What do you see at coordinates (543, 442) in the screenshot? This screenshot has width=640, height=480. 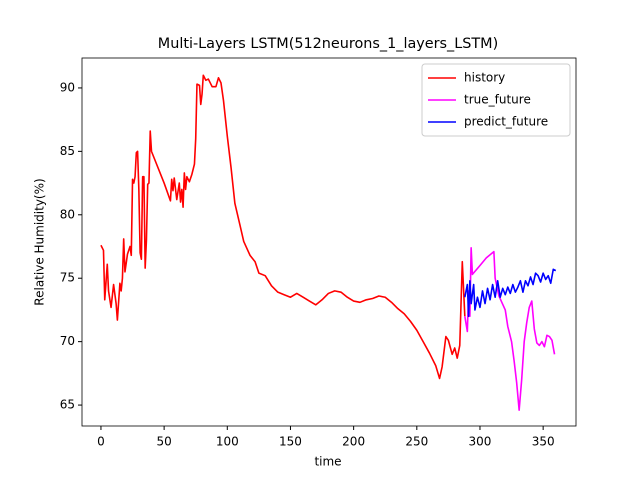 I see `x-tick-label: 350` at bounding box center [543, 442].